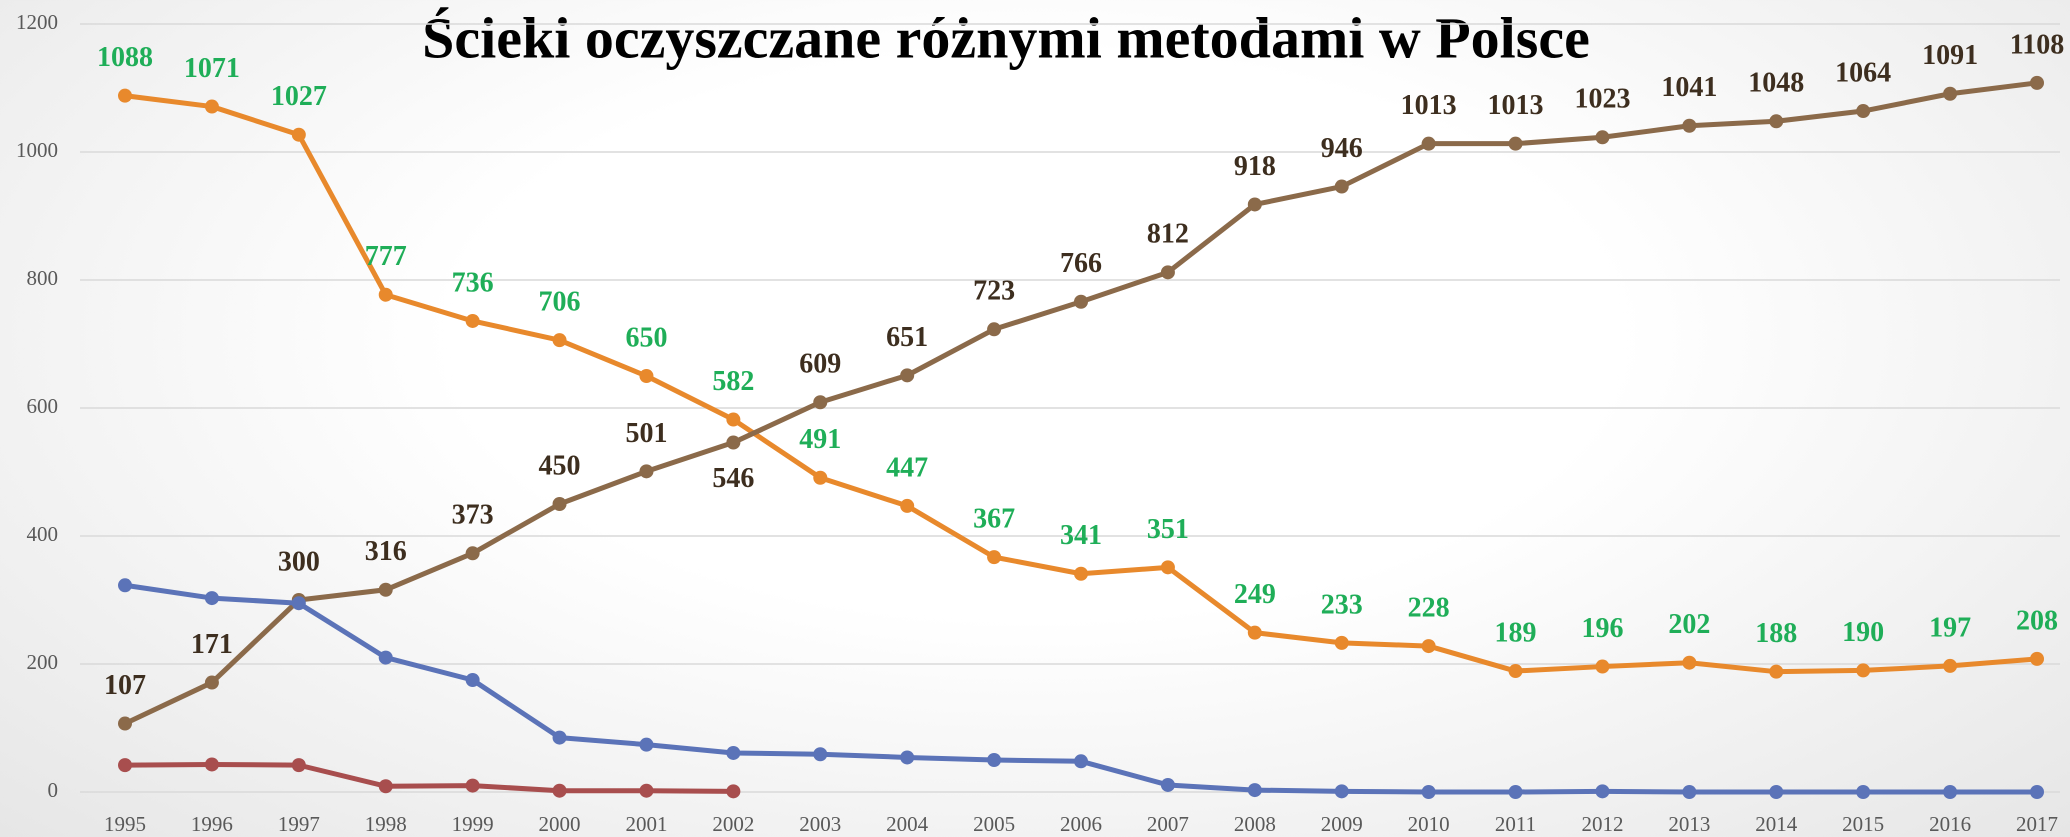 The image size is (2070, 837). I want to click on data-label: 351, so click(1168, 529).